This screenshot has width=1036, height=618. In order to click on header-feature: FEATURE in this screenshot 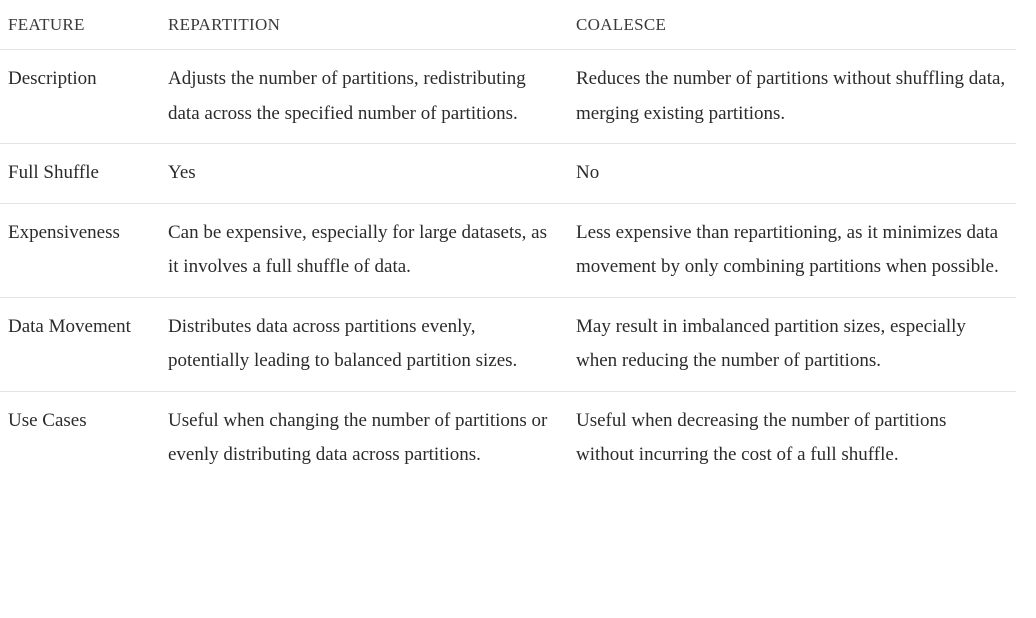, I will do `click(80, 25)`.